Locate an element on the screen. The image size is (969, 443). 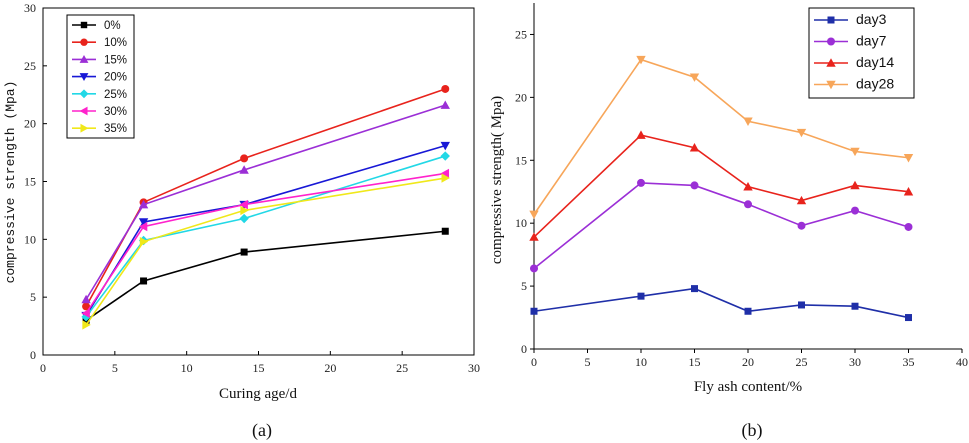
legend-marker-35% is located at coordinates (84, 128).